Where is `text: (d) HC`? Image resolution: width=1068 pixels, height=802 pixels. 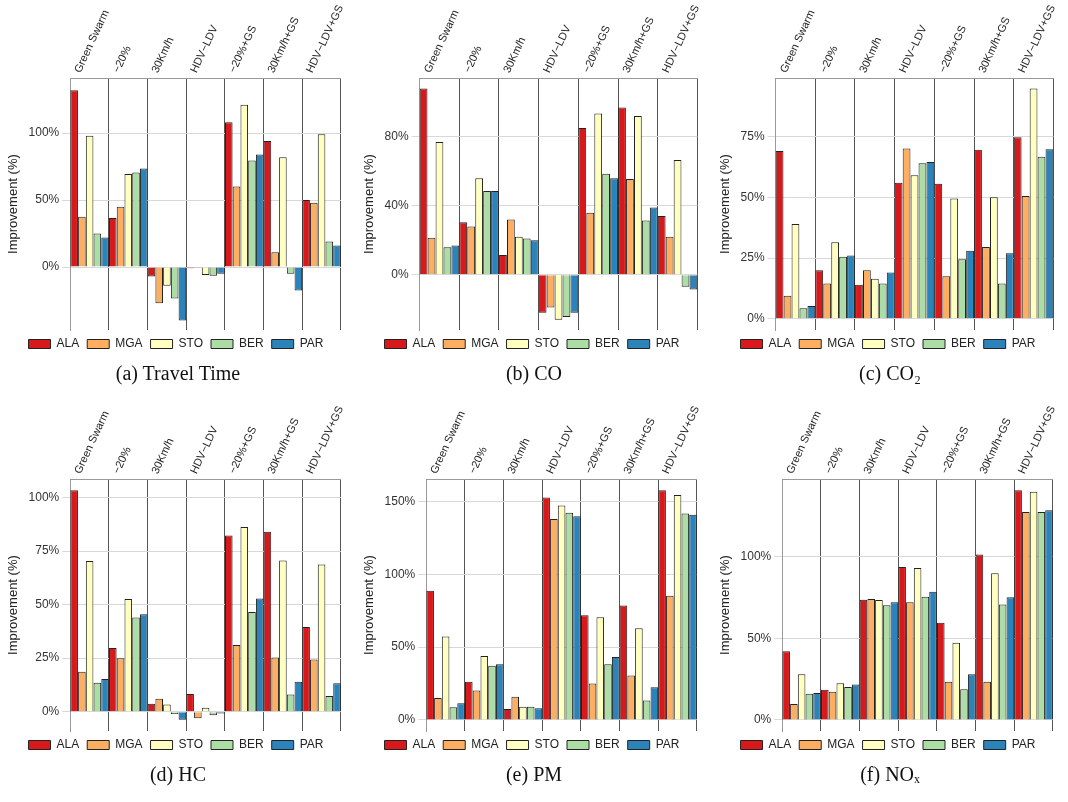
text: (d) HC is located at coordinates (178, 774).